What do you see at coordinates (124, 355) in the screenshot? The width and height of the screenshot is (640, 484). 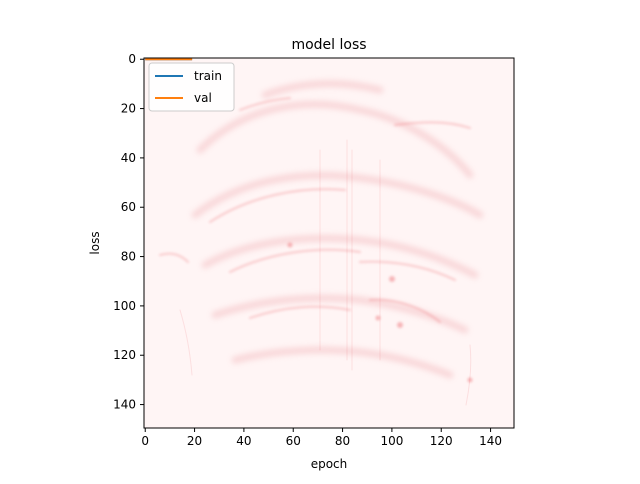 I see `y-tick-label: 120` at bounding box center [124, 355].